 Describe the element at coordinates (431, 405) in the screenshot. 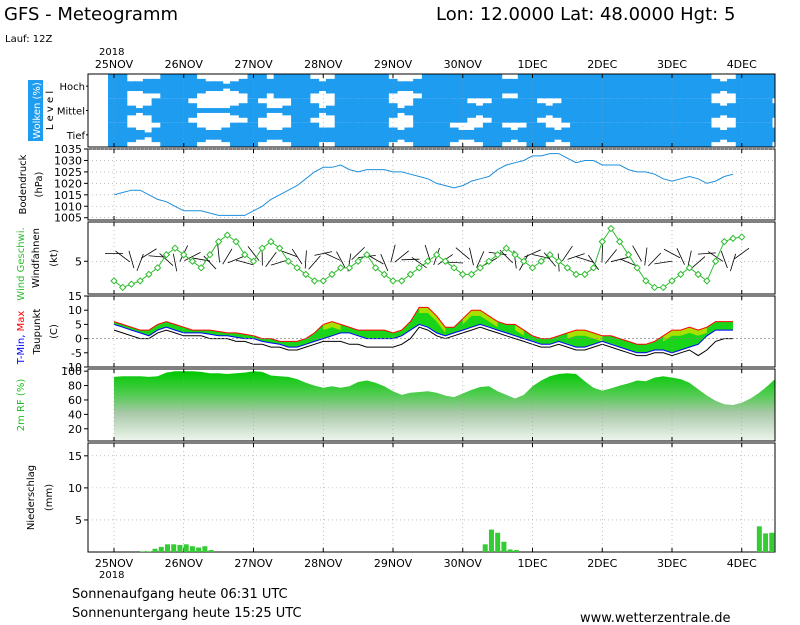

I see `humidity-frame` at that location.